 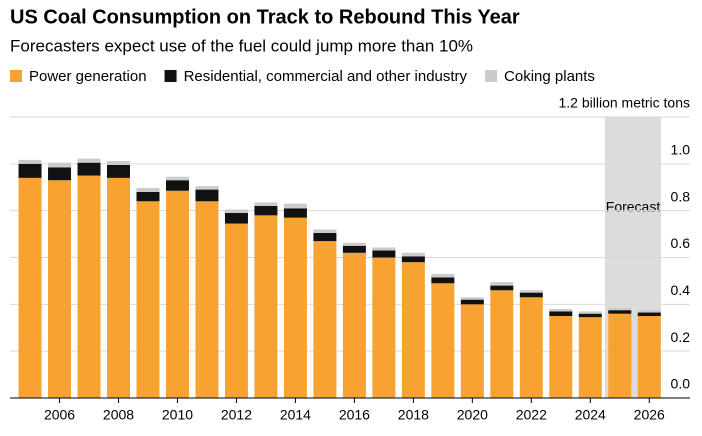 What do you see at coordinates (590, 415) in the screenshot?
I see `x-tick-label: 2024` at bounding box center [590, 415].